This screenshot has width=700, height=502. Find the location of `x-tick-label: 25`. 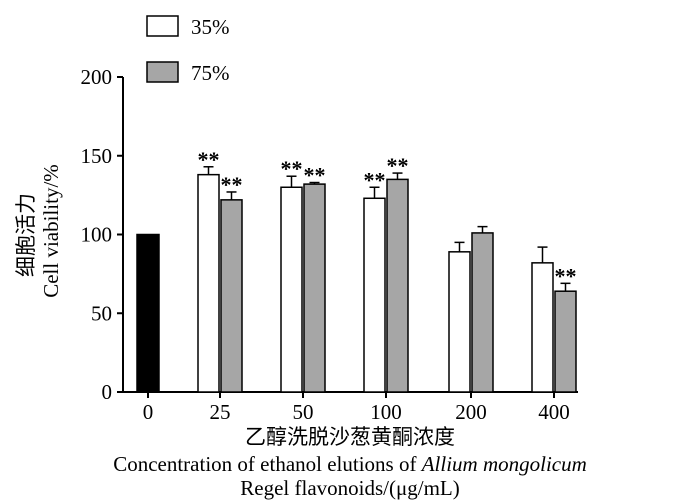

x-tick-label: 25 is located at coordinates (220, 412).